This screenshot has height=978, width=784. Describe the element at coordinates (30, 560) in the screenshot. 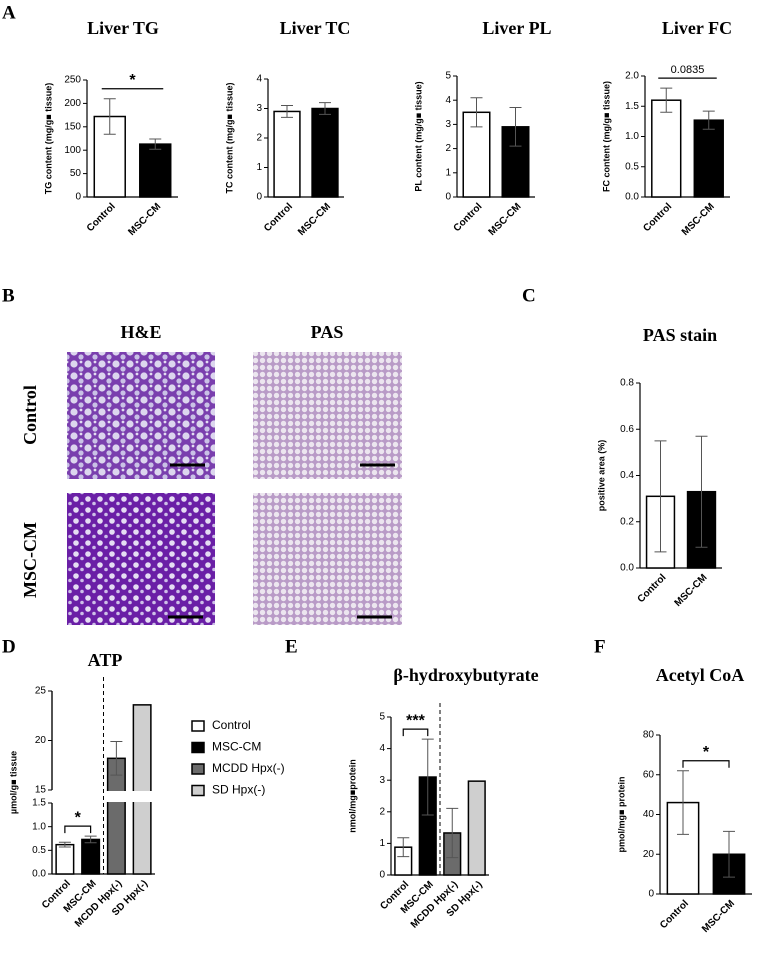

I see `row-label: MSC-CM` at that location.